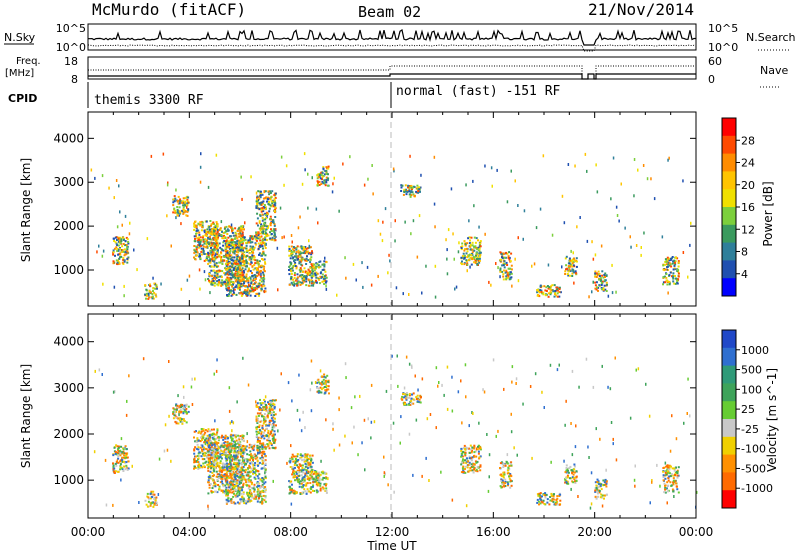  I want to click on colorbar-tick-label: 8, so click(744, 252).